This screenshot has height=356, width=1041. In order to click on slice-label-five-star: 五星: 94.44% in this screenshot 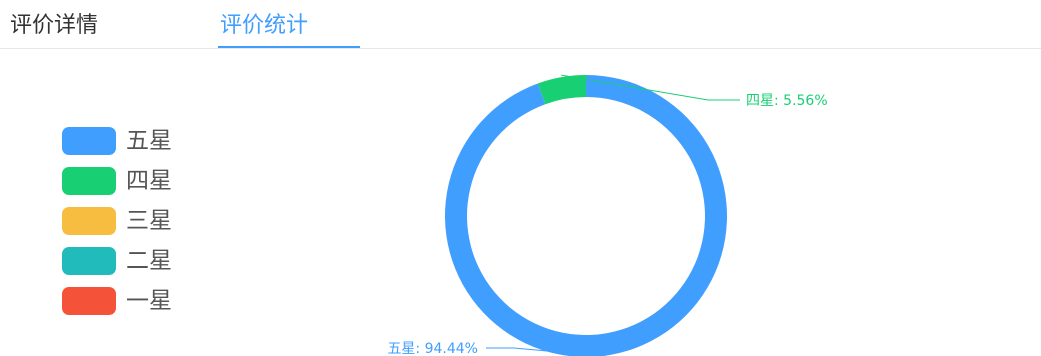, I will do `click(432, 348)`.